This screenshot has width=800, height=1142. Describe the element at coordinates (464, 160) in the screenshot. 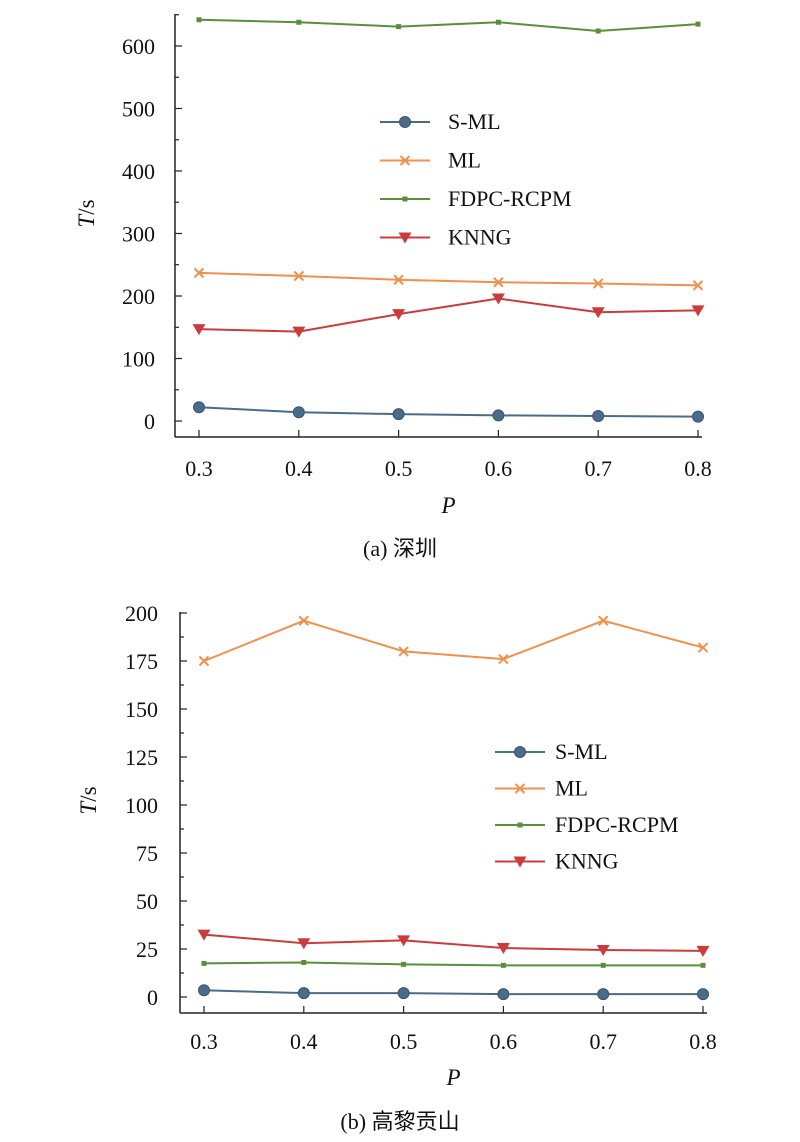

I see `legend-label: ML` at that location.